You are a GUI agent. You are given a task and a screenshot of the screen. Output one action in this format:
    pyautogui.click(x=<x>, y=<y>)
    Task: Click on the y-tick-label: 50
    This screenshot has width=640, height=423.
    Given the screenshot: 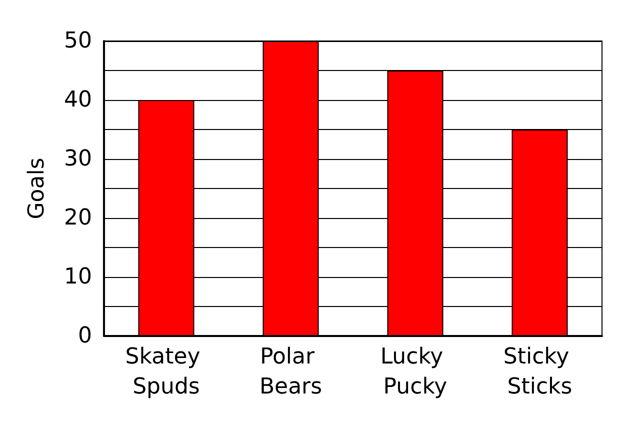 What is the action you would take?
    pyautogui.click(x=78, y=41)
    